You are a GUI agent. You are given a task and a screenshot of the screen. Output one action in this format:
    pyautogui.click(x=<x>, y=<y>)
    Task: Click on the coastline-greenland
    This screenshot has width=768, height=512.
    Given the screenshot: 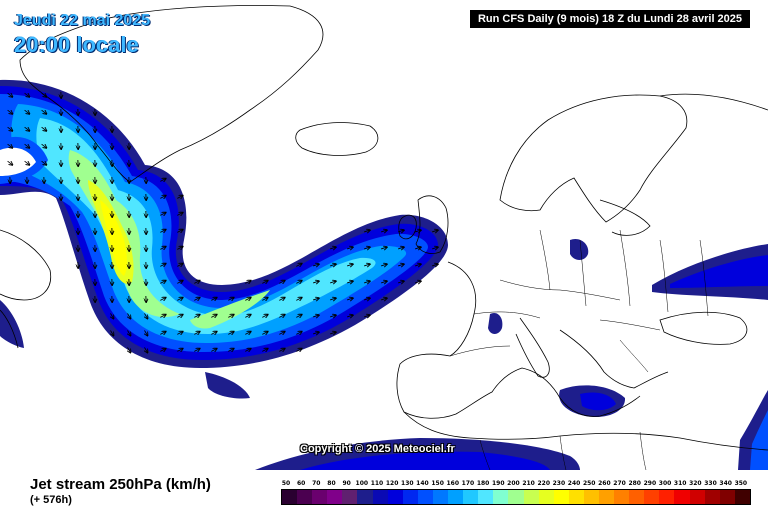 What is the action you would take?
    pyautogui.click(x=171, y=94)
    